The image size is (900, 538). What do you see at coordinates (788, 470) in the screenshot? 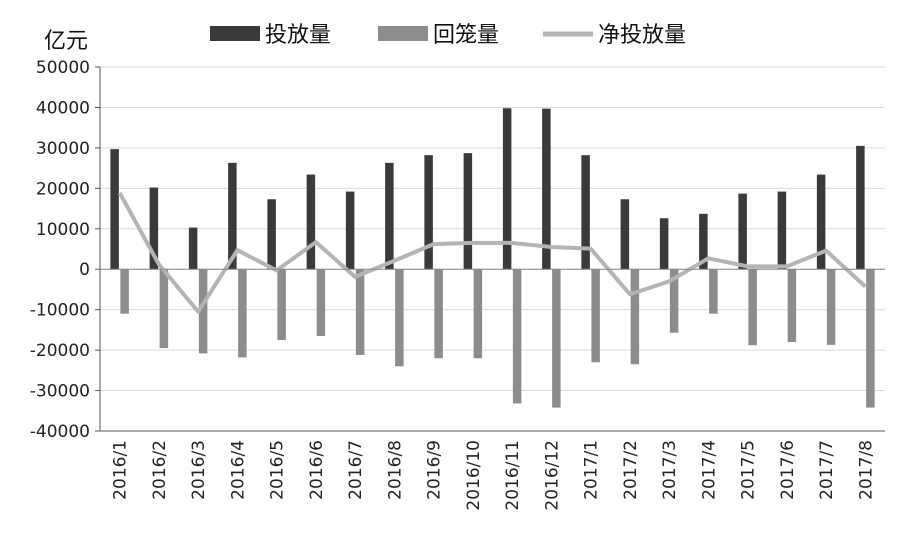
I see `x-tick-label: 2017/6` at bounding box center [788, 470].